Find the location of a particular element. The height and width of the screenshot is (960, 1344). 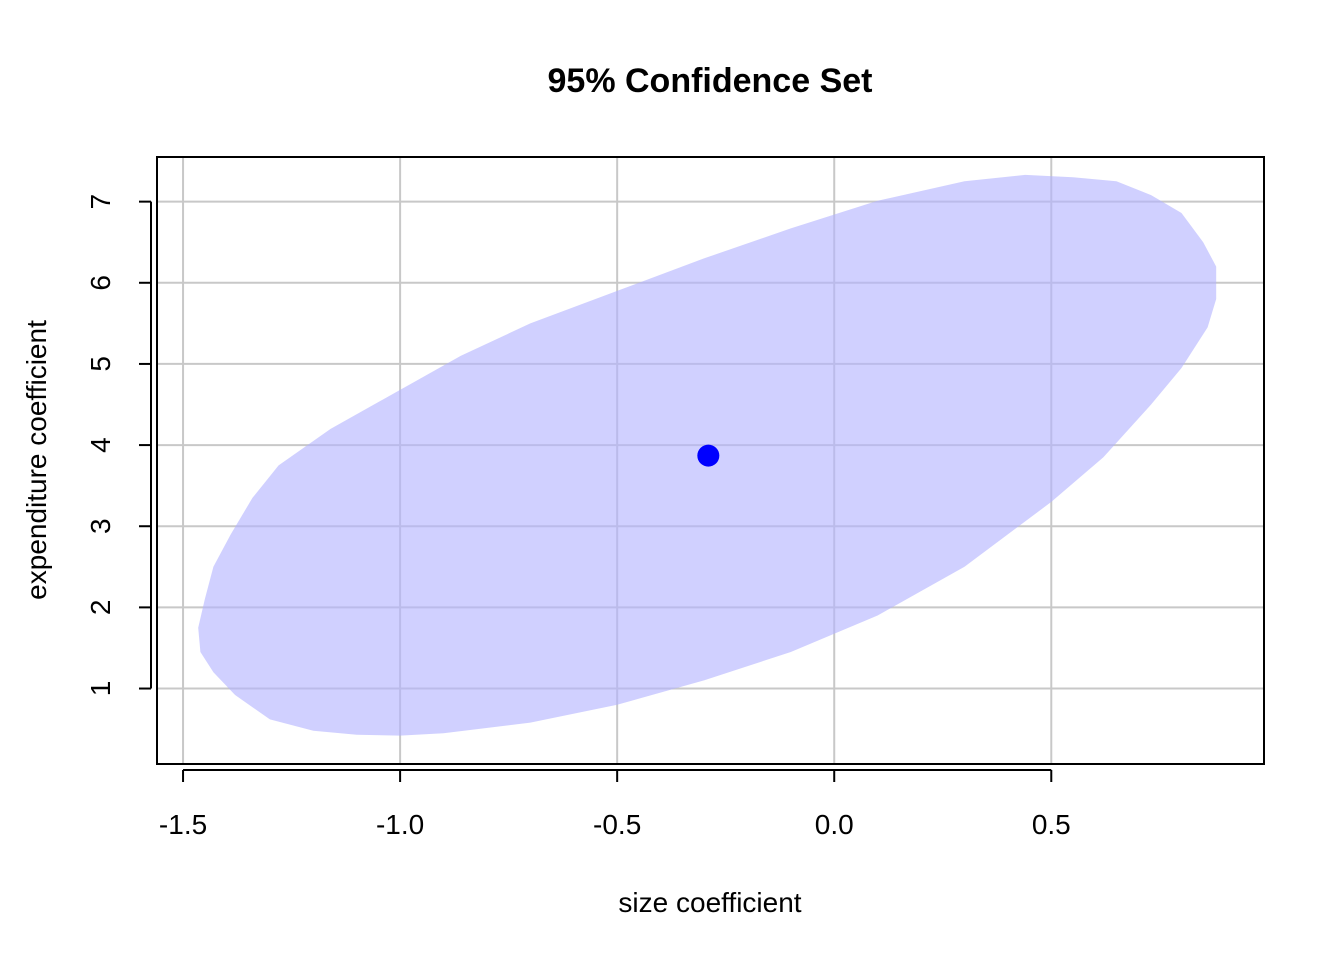

x-tick-label-2: -0.5 is located at coordinates (617, 824).